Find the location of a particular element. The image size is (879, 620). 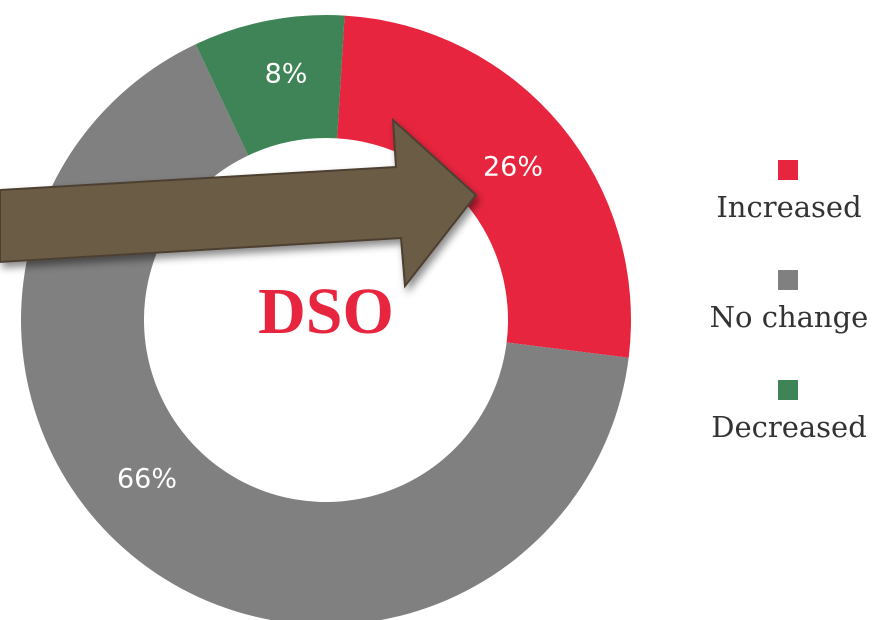

donut-segment is located at coordinates (270, 85).